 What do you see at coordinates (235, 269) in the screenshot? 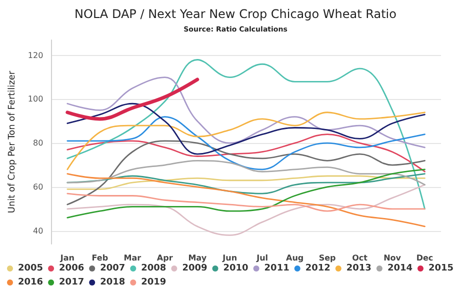
I see `legend-label: 2010` at bounding box center [235, 269].